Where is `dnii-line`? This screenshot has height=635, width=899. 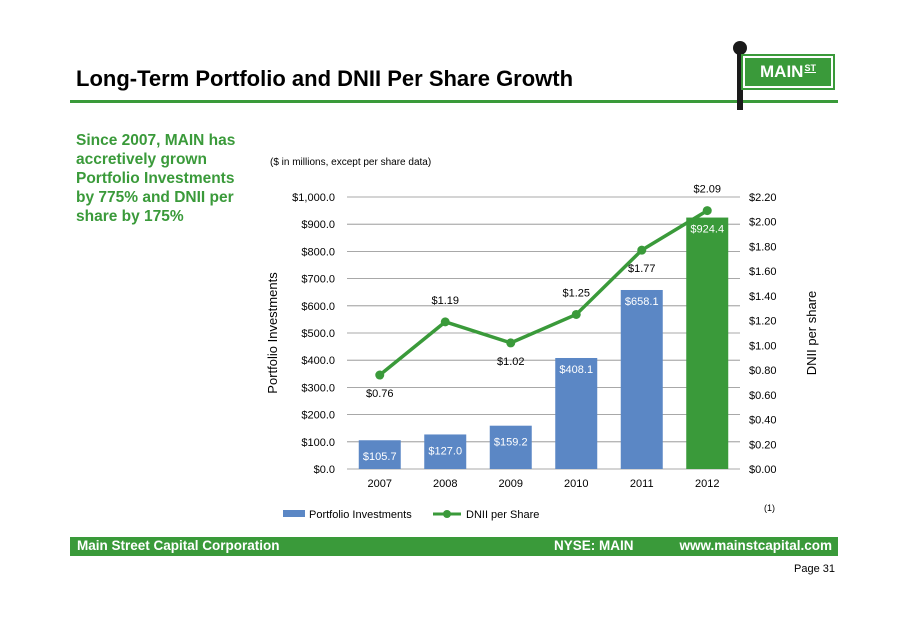 dnii-line is located at coordinates (543, 293).